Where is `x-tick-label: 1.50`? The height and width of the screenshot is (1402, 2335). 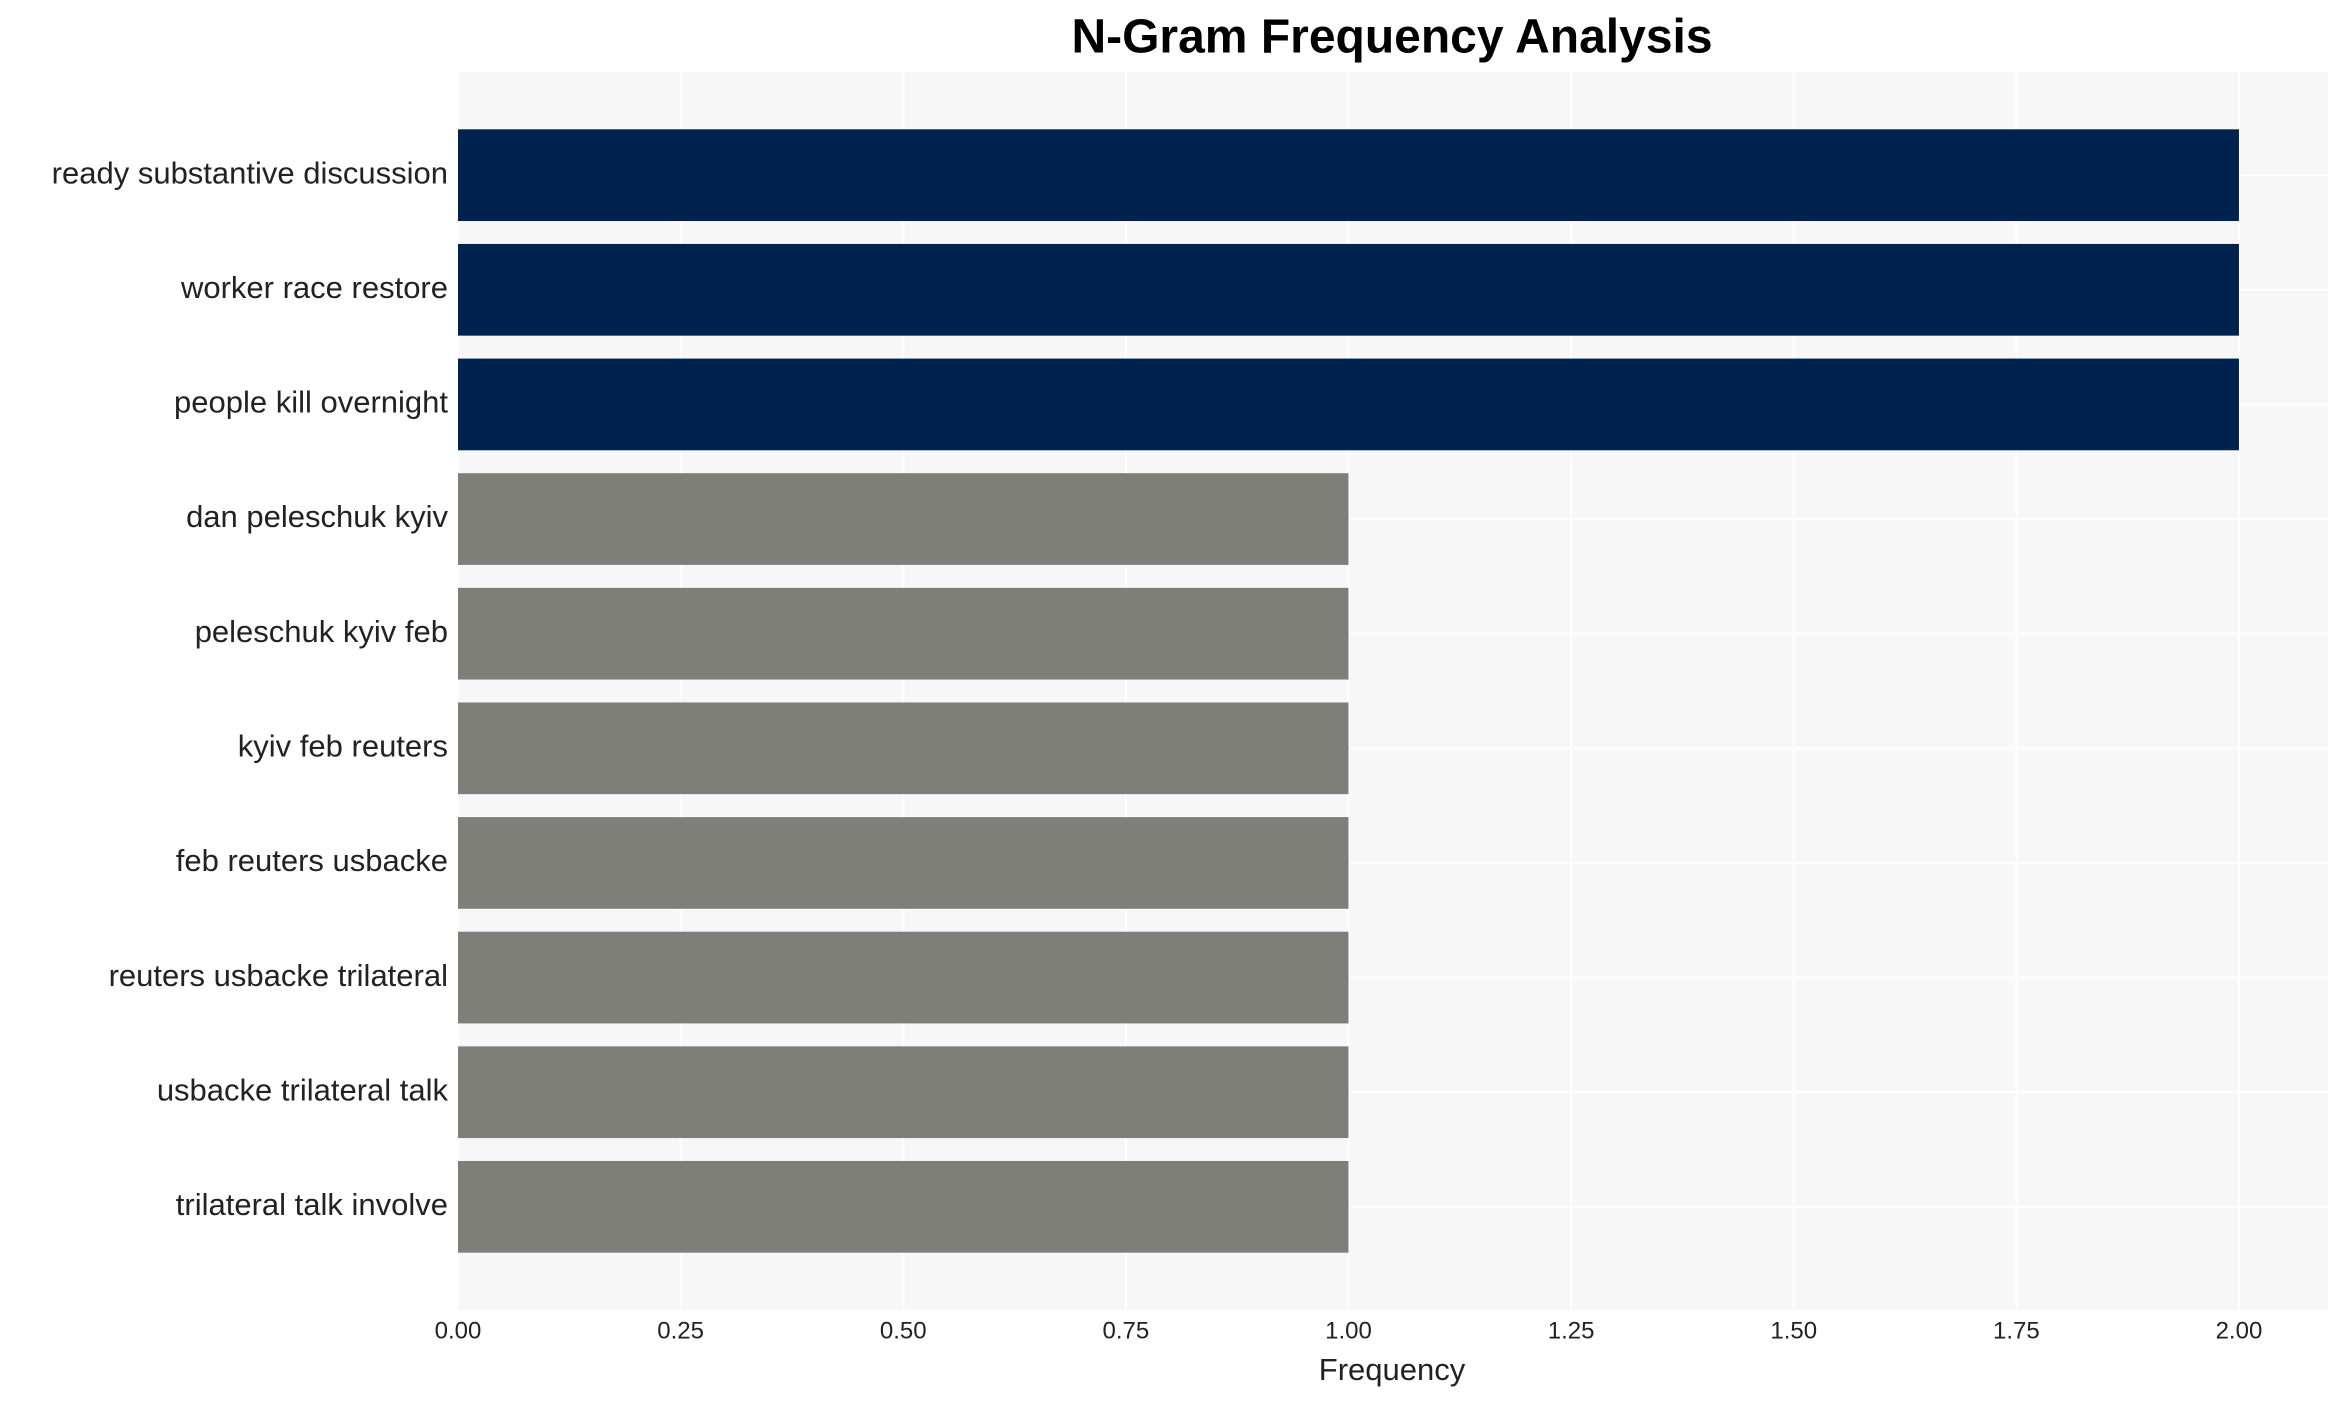 x-tick-label: 1.50 is located at coordinates (1793, 1330).